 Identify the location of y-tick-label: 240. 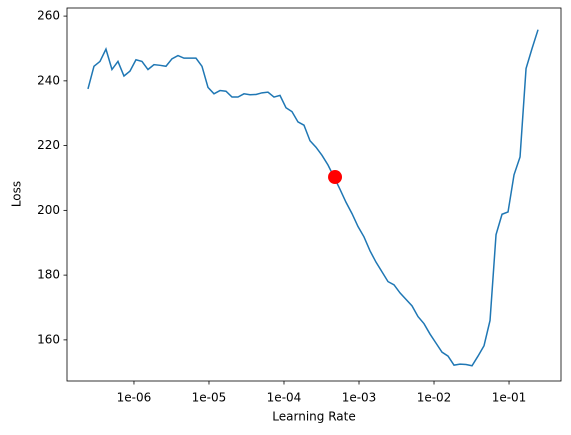
(48, 80).